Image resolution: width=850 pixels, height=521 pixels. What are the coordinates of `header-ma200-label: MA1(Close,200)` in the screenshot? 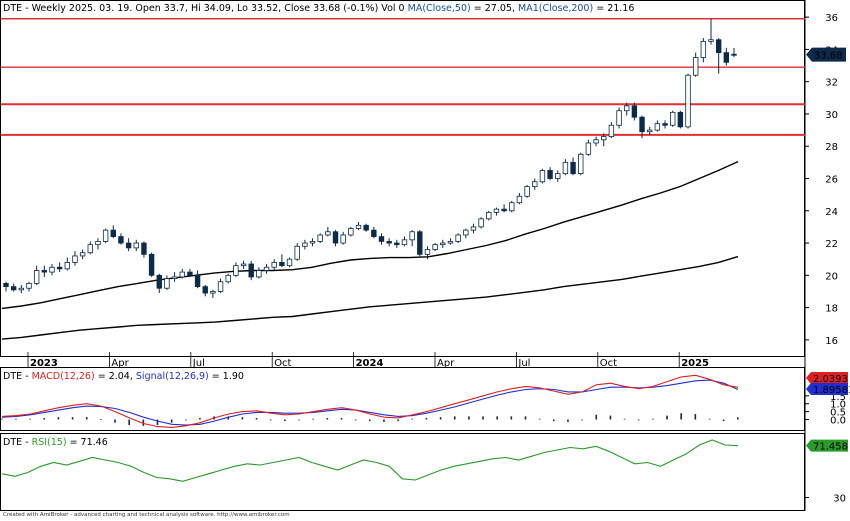 It's located at (555, 8).